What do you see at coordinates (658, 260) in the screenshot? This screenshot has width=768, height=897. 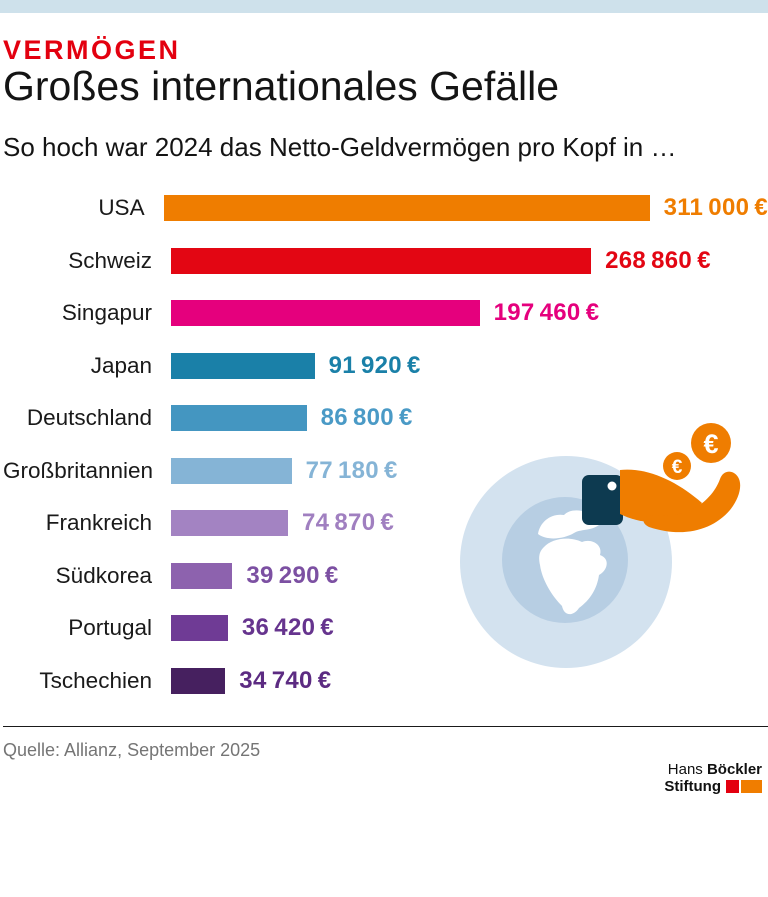 I see `bar-value: 268 860 €` at bounding box center [658, 260].